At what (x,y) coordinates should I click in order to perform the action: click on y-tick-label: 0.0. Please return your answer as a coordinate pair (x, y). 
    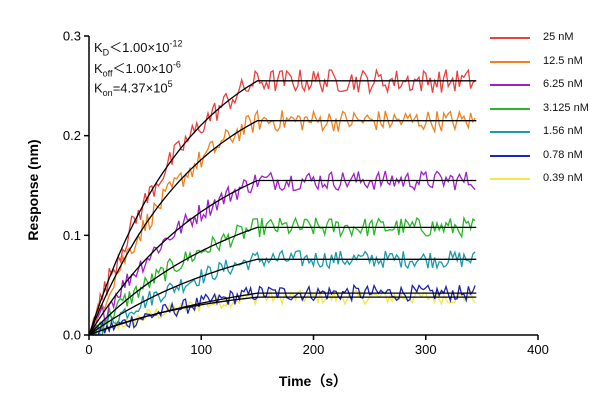
    Looking at the image, I should click on (72, 335).